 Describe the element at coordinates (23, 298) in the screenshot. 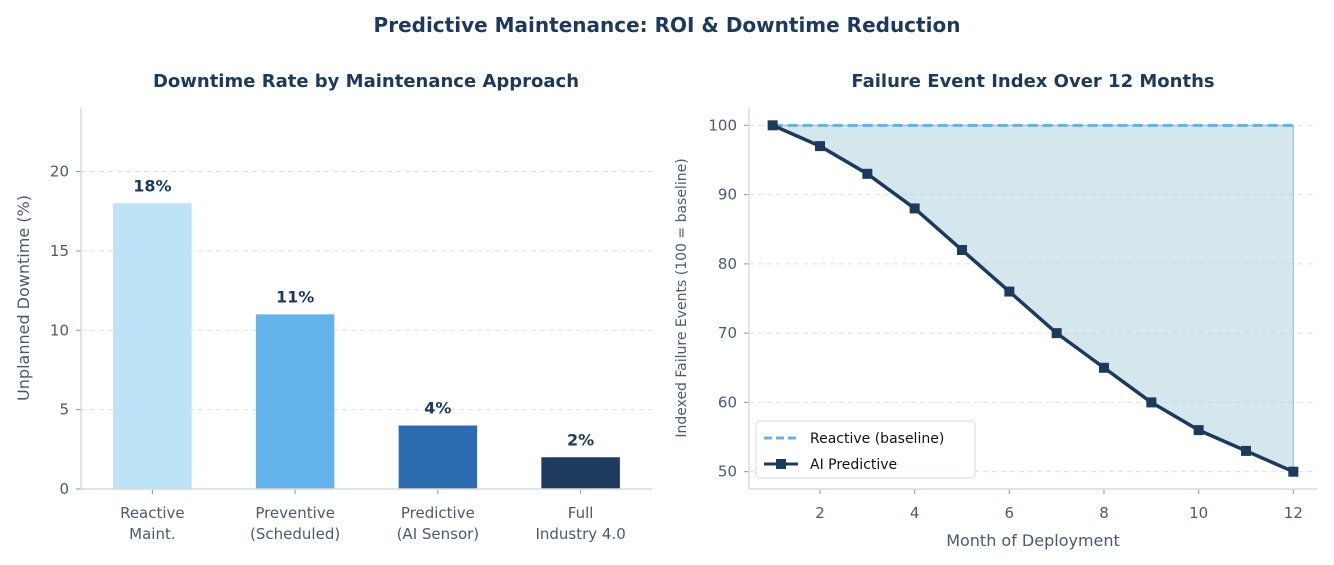

I see `bar-chart-y-label: Unplanned Downtime (%)` at that location.